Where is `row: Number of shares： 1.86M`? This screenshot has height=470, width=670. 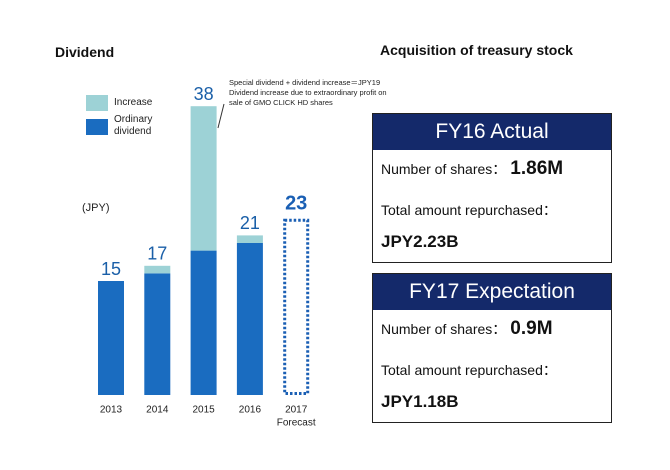 row: Number of shares： 1.86M is located at coordinates (472, 169).